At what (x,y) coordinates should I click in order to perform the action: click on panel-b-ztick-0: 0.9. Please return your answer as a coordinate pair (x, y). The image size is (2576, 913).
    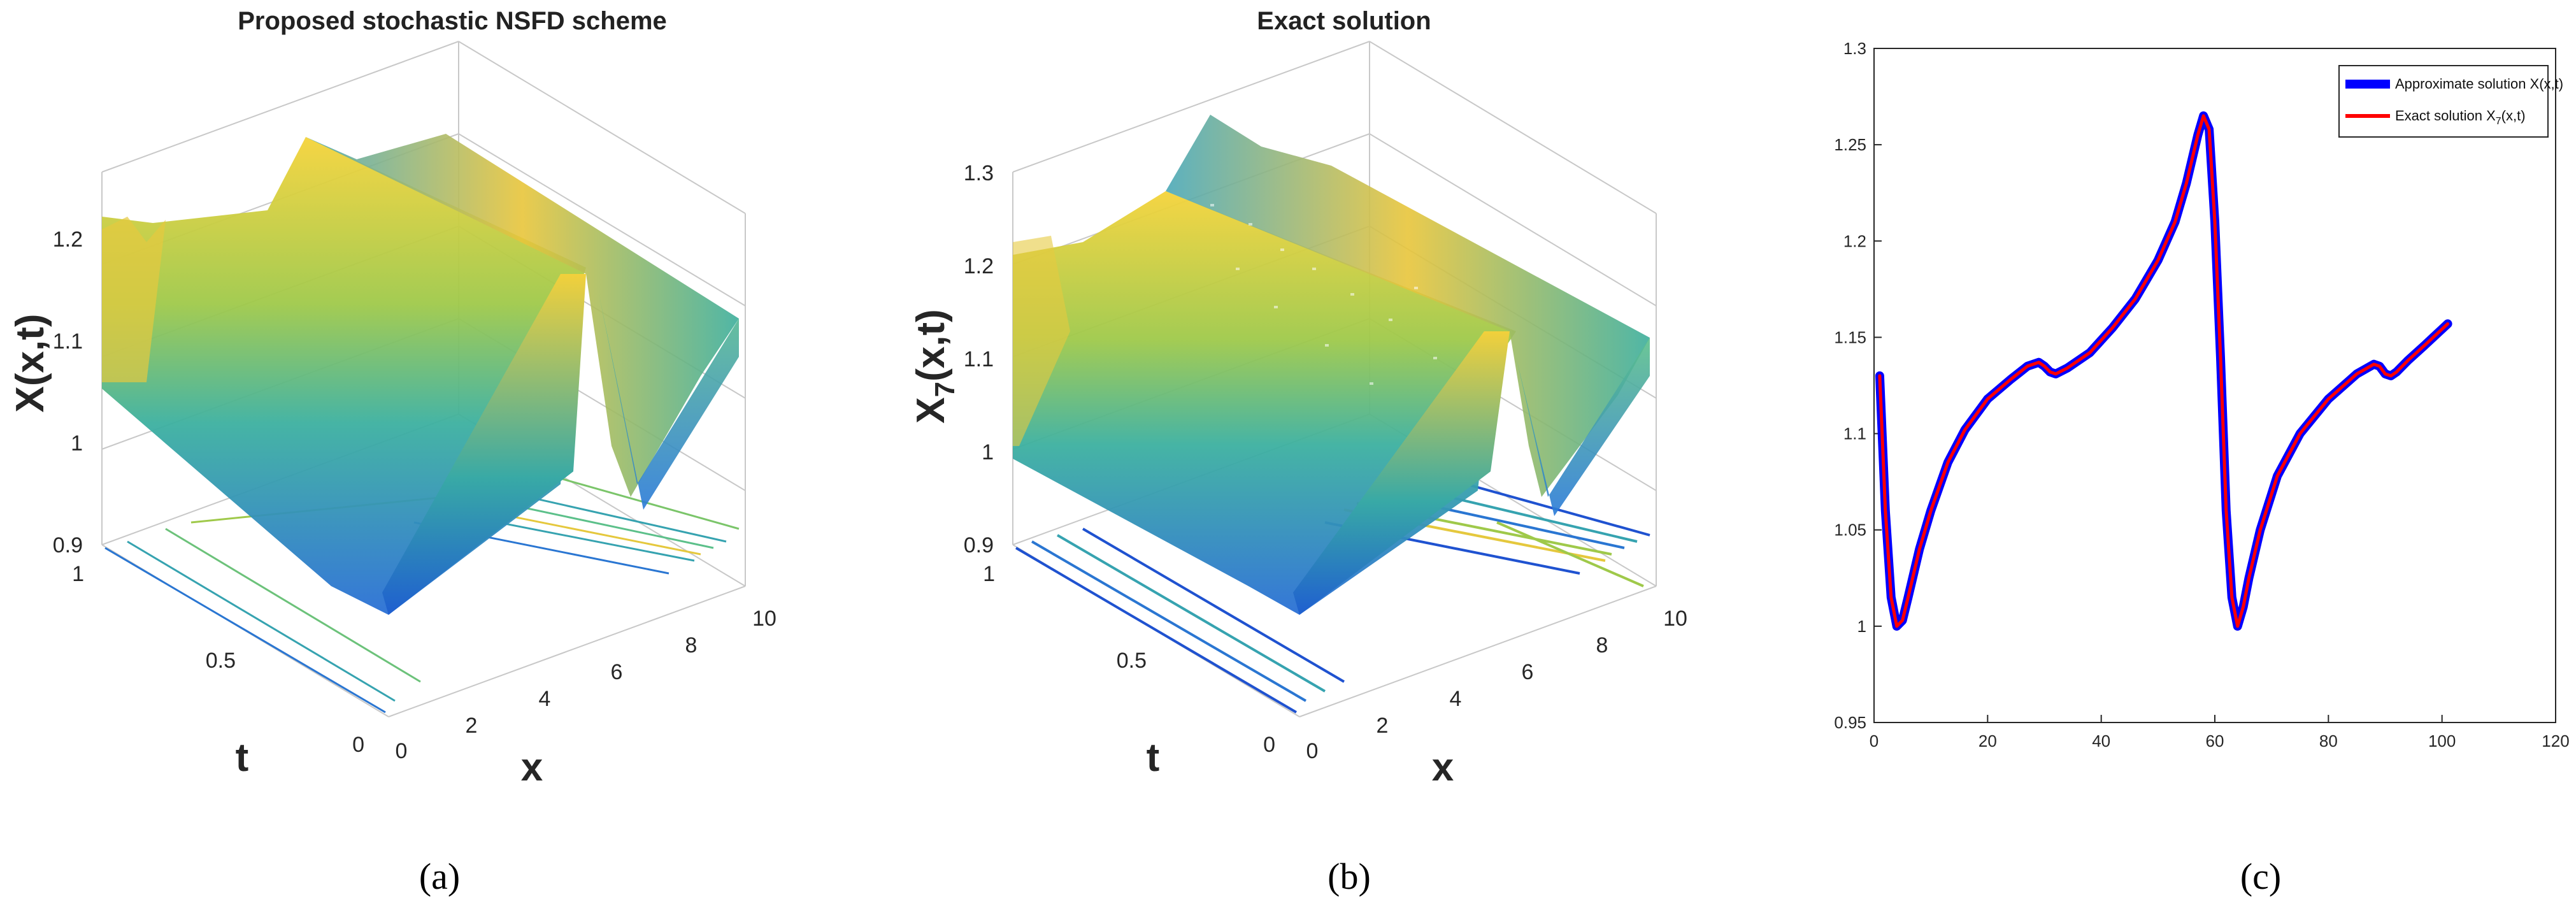
    Looking at the image, I should click on (979, 545).